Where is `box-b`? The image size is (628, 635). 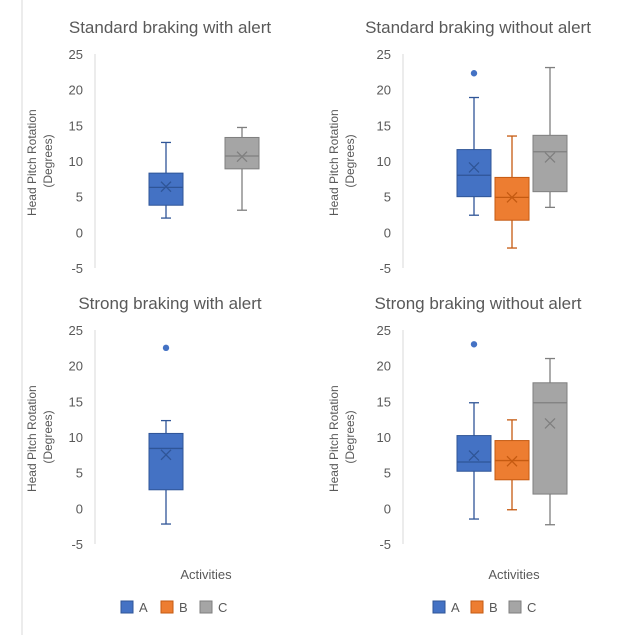
box-b is located at coordinates (512, 198).